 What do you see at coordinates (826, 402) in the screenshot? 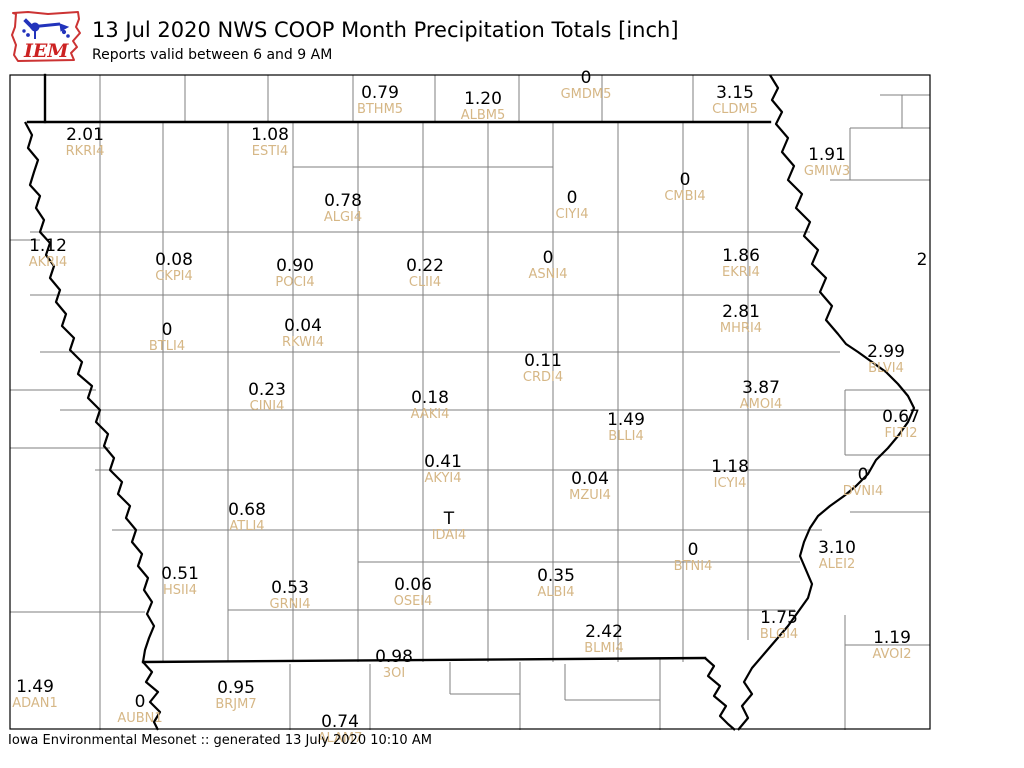
I see `mississippi-river` at bounding box center [826, 402].